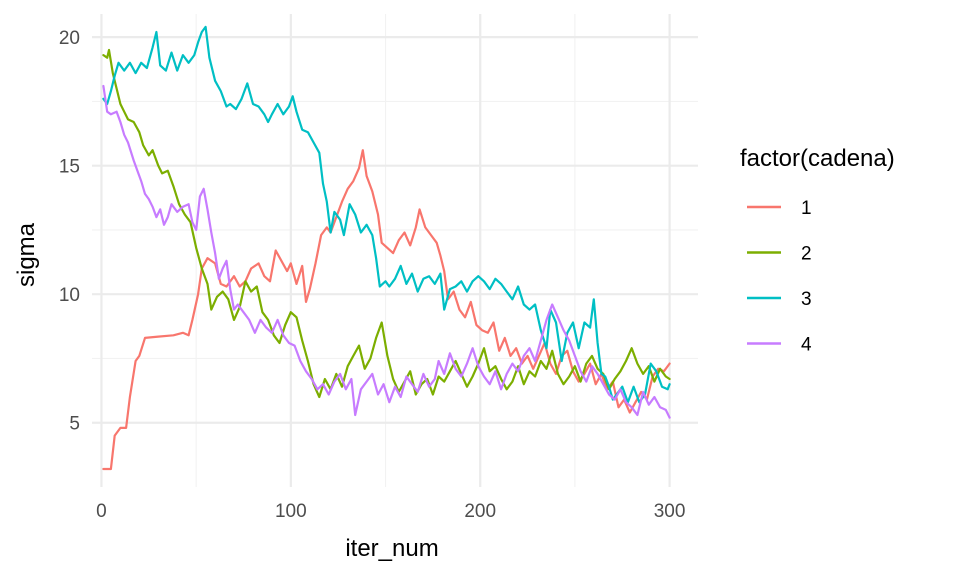 The width and height of the screenshot is (960, 576). What do you see at coordinates (480, 511) in the screenshot?
I see `x-tick-label: 200` at bounding box center [480, 511].